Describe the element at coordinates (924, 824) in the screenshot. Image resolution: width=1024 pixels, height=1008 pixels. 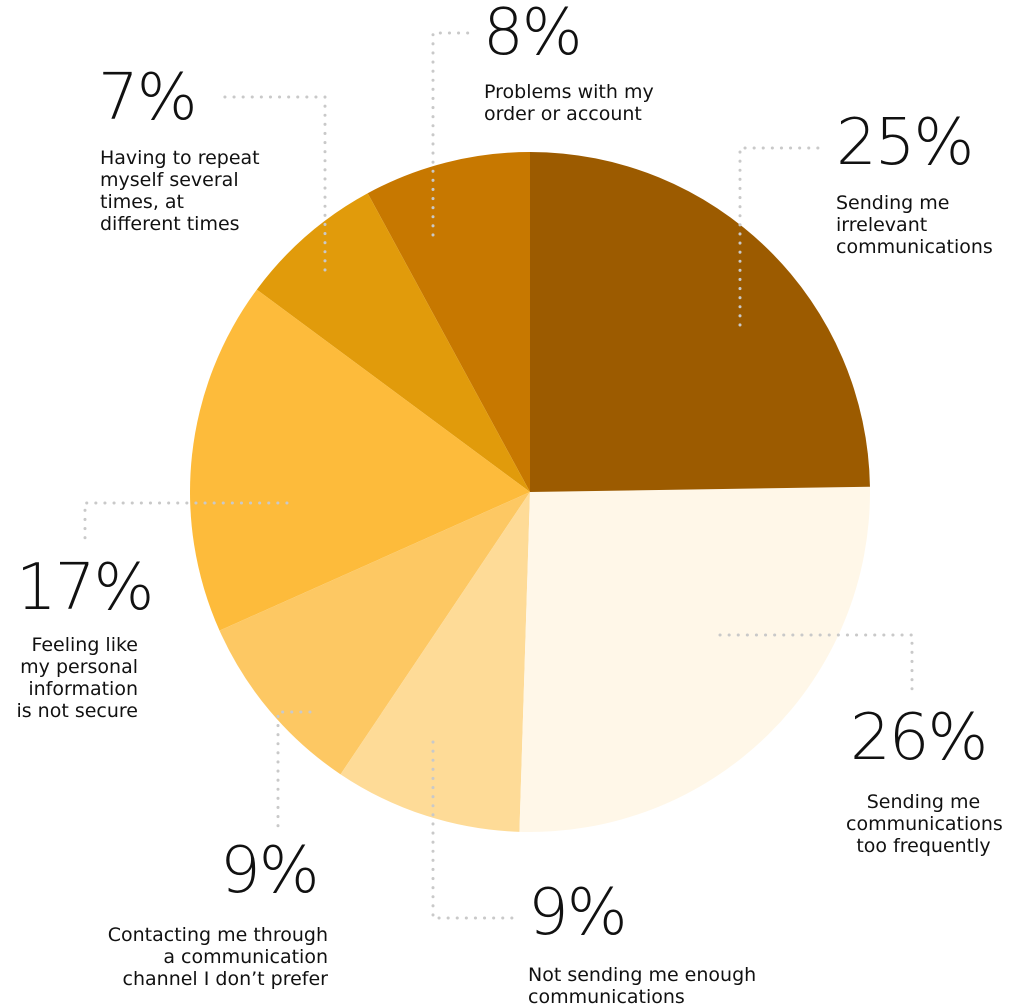
I see `category-label: Sending me communications too frequently` at that location.